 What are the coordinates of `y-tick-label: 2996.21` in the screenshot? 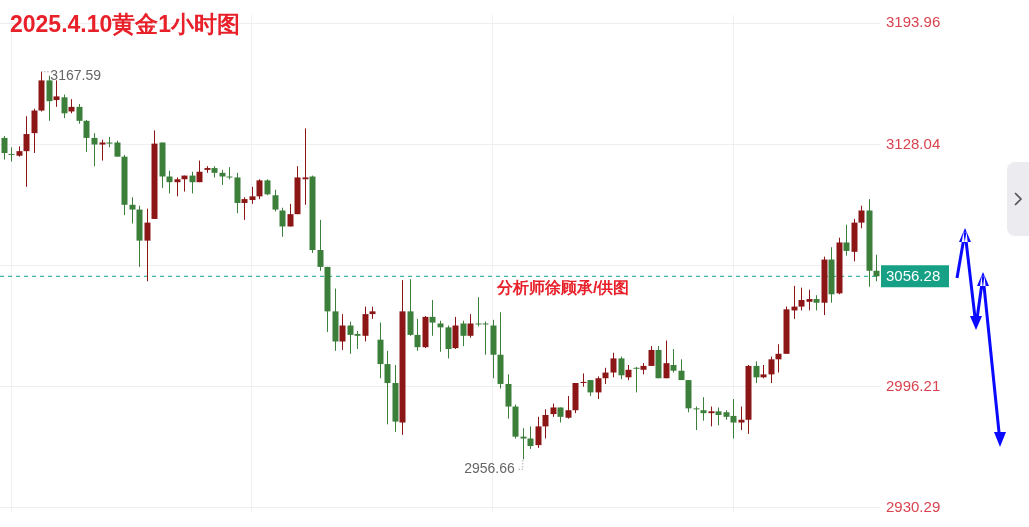 It's located at (913, 385).